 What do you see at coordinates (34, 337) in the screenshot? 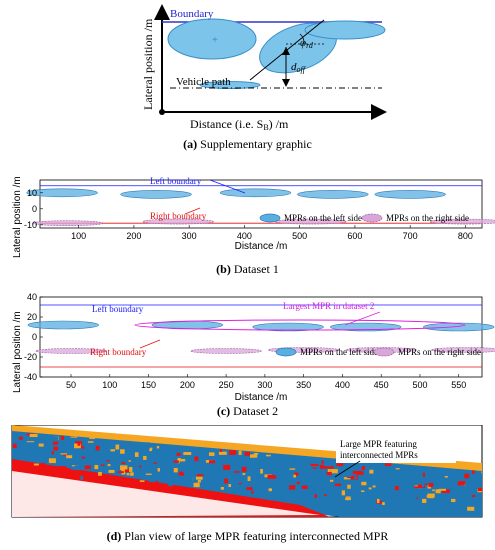
I see `c-ytick-0: 0` at bounding box center [34, 337].